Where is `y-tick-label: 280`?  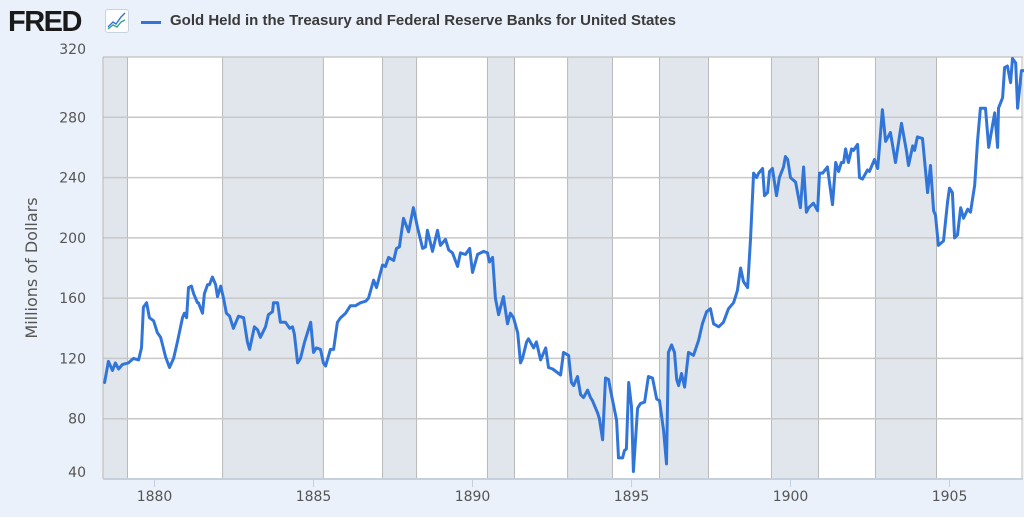
y-tick-label: 280 is located at coordinates (72, 118).